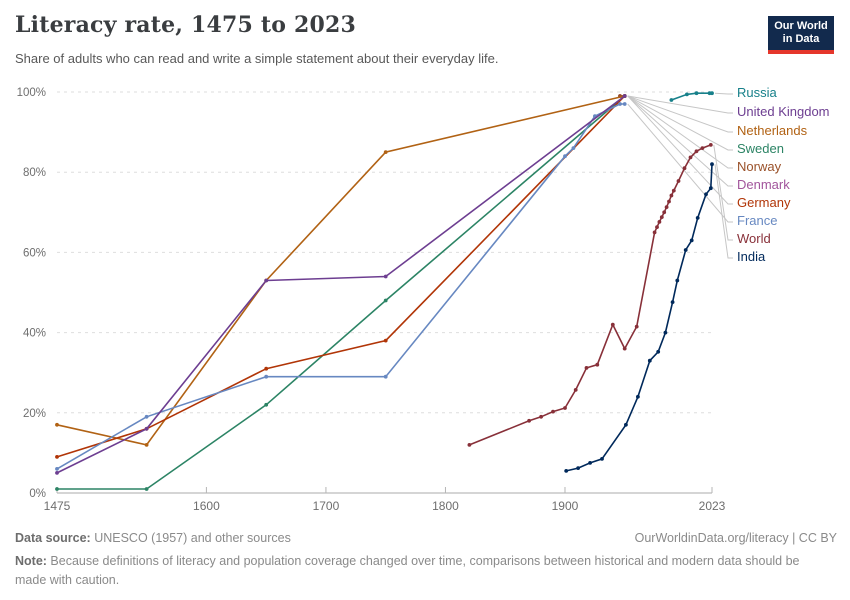  What do you see at coordinates (801, 52) in the screenshot?
I see `owid-logo-accent-bar` at bounding box center [801, 52].